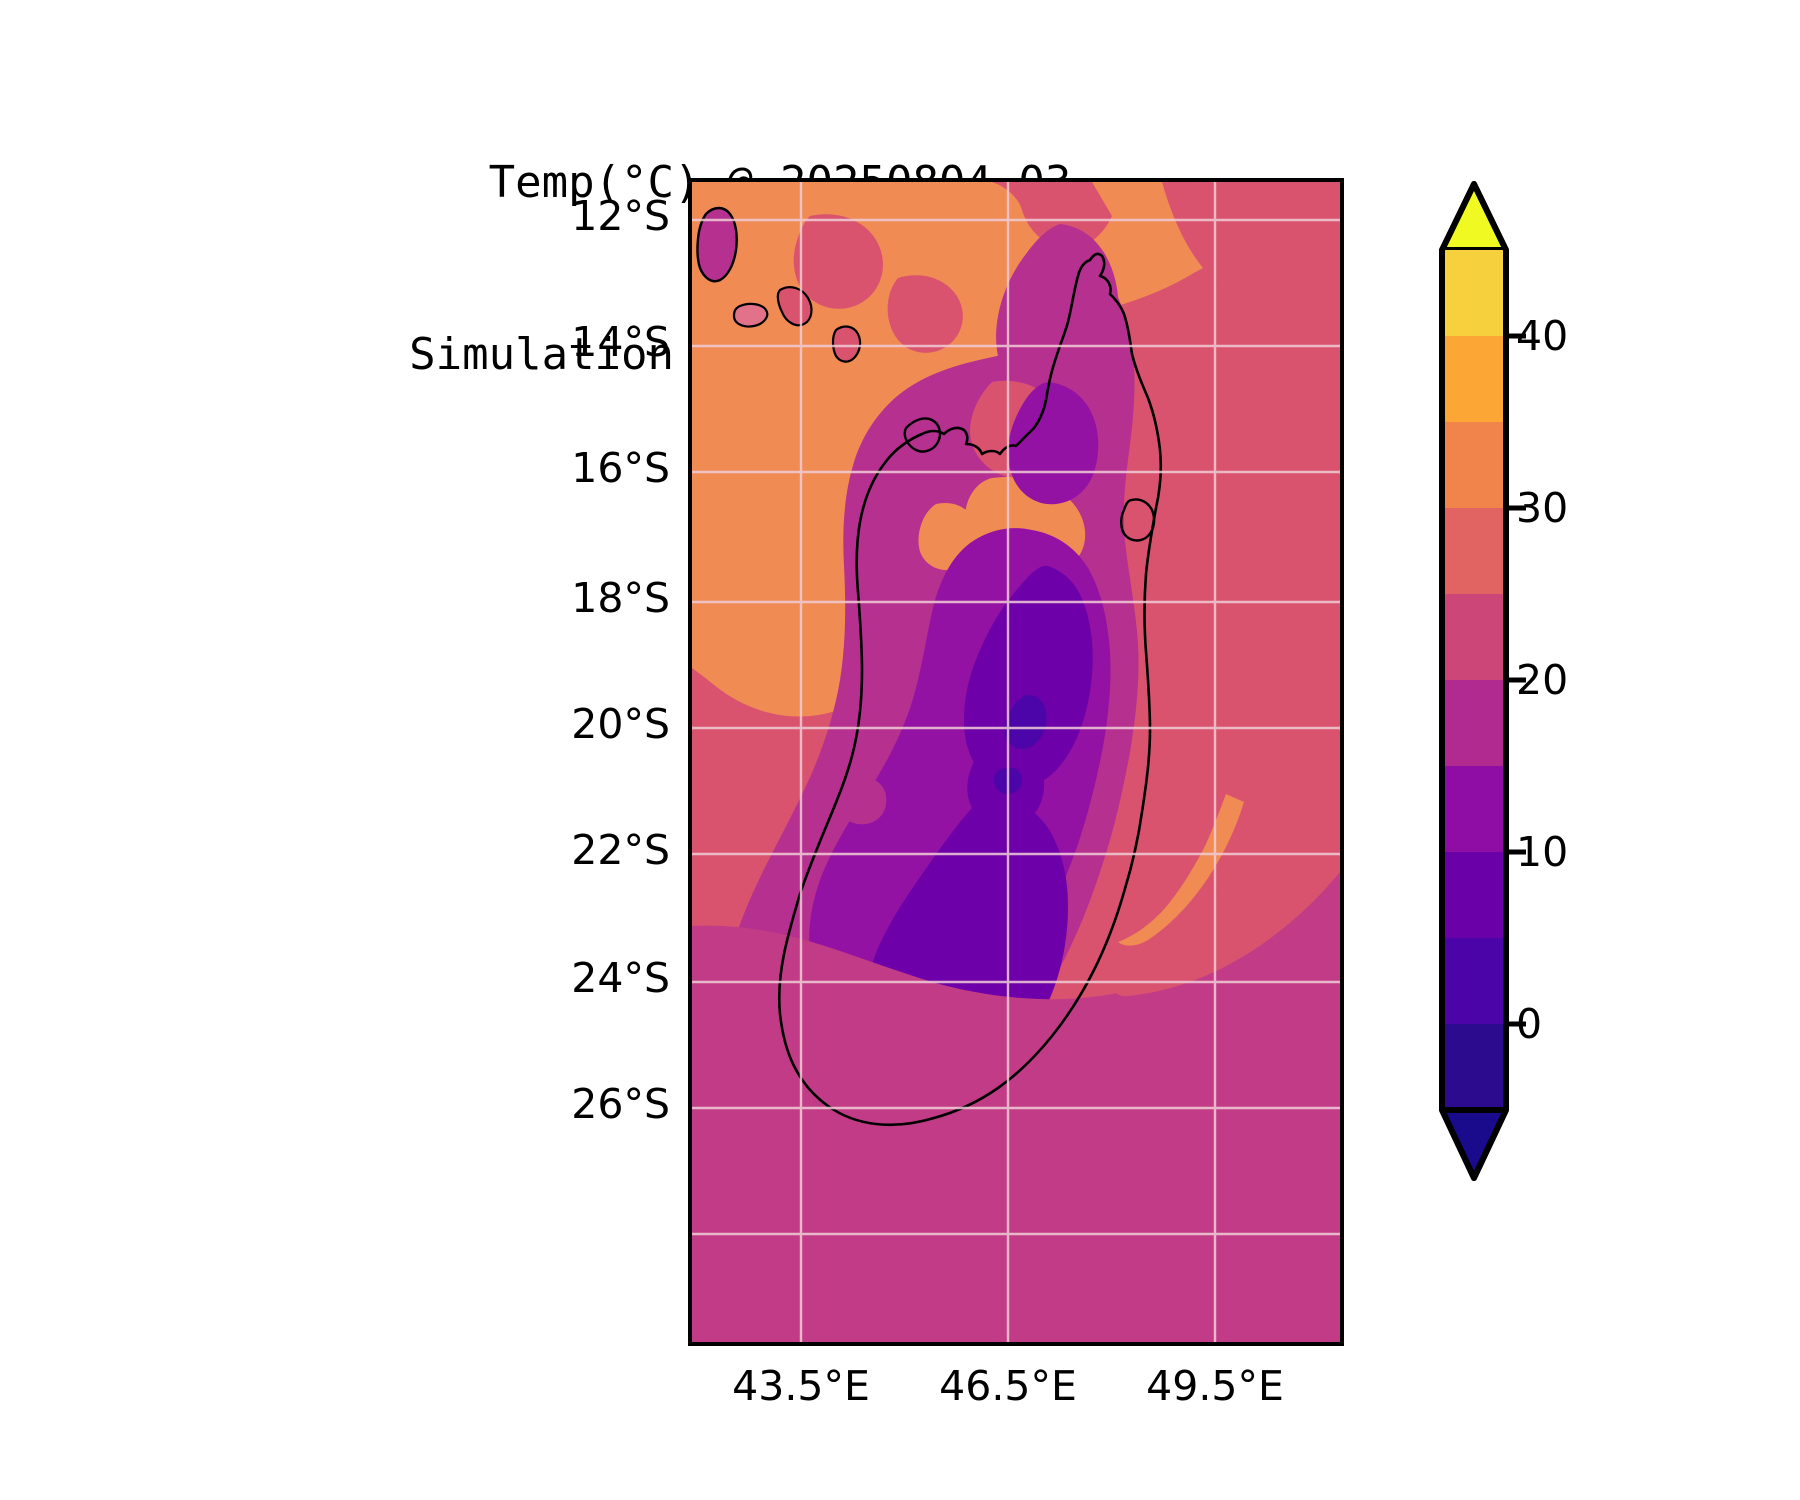 This screenshot has height=1500, width=1800. What do you see at coordinates (620, 468) in the screenshot?
I see `ytick-label-16s: 16°S` at bounding box center [620, 468].